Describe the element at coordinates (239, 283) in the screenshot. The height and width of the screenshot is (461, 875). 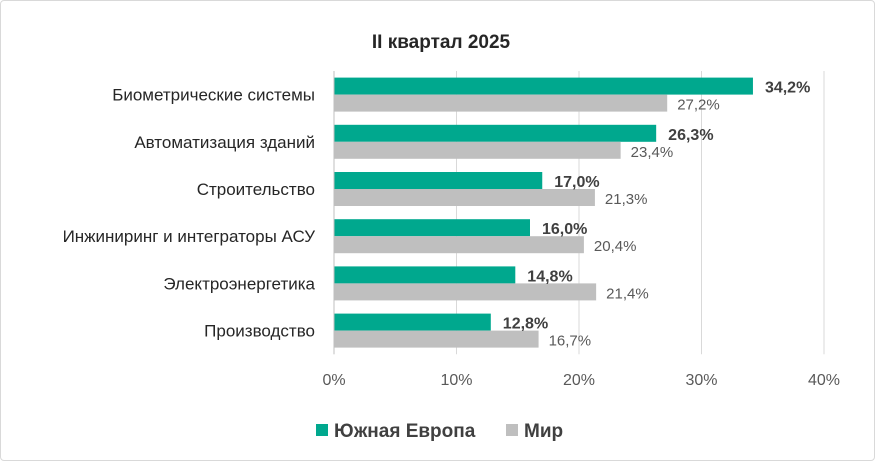
I see `category-label: Электроэнергетика` at that location.